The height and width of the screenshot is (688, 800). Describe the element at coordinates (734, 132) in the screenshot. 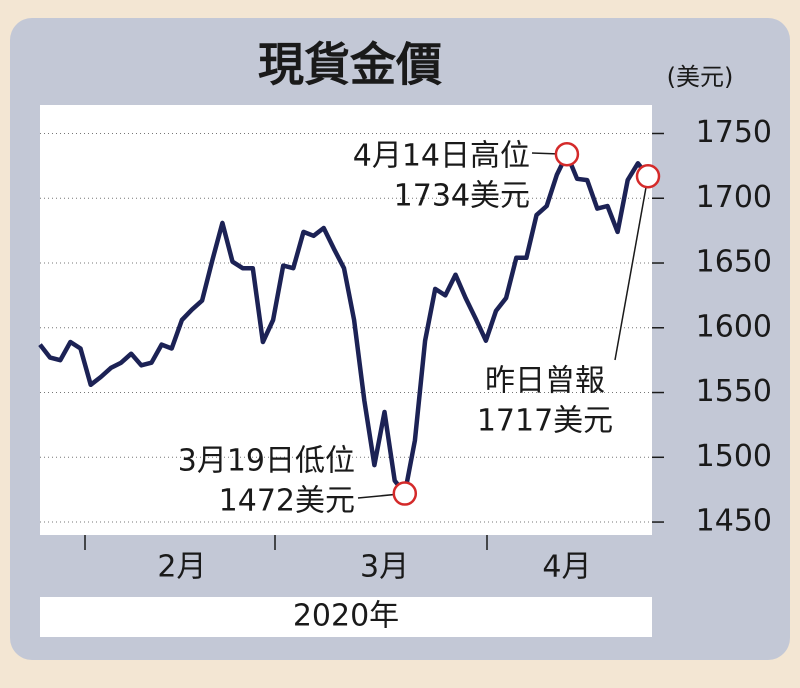

I see `y-tick-label: 1750` at that location.